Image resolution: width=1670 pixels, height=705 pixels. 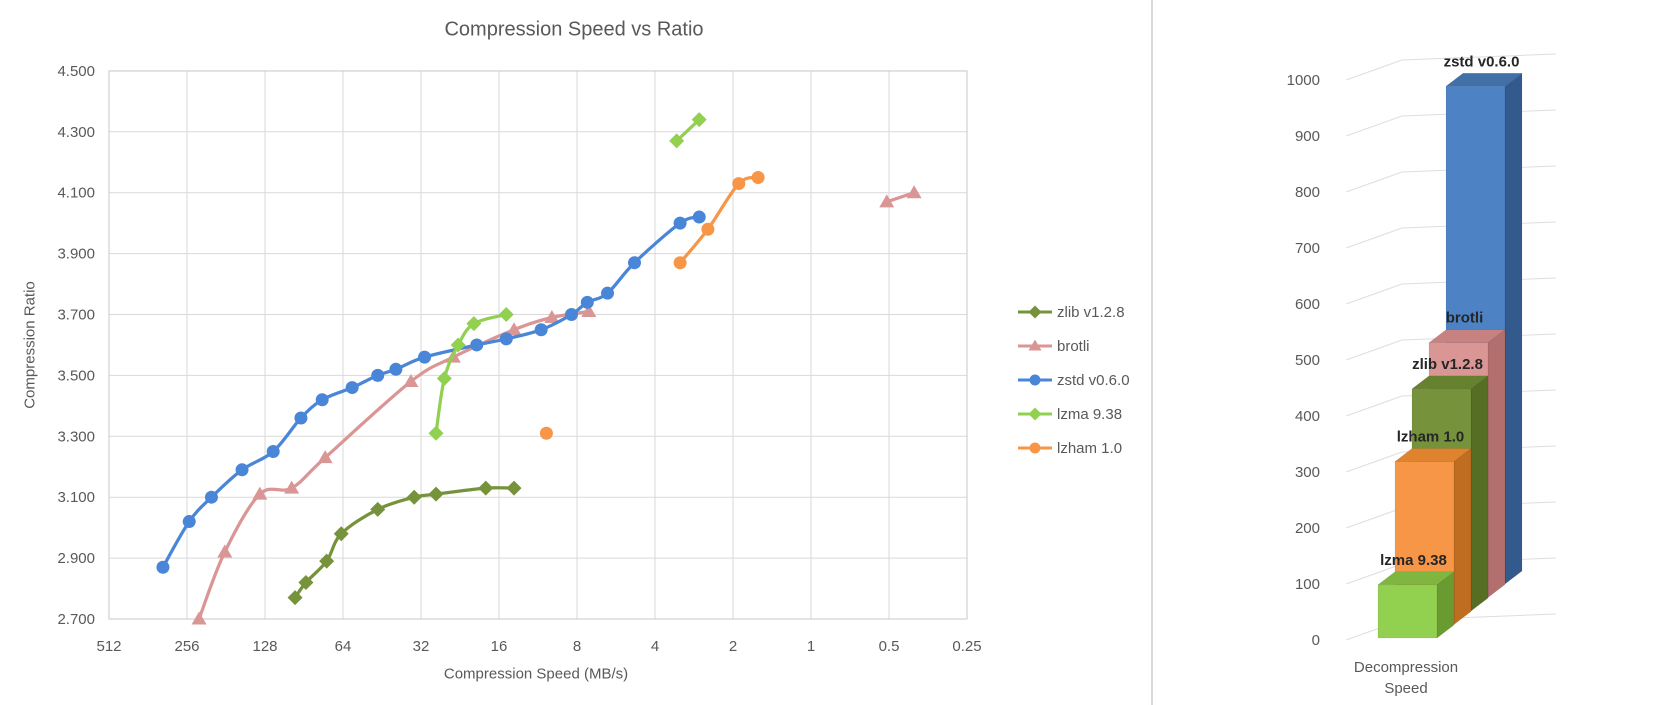 What do you see at coordinates (1406, 667) in the screenshot?
I see `category-label-line1: Decompression` at bounding box center [1406, 667].